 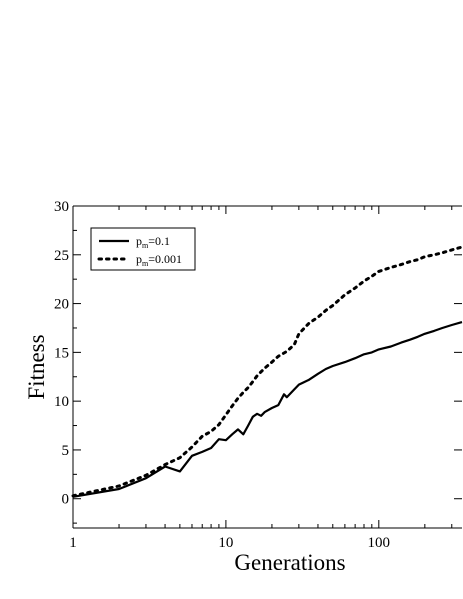 I want to click on legend: pm=0.1 pm=0.001, so click(x=143, y=249).